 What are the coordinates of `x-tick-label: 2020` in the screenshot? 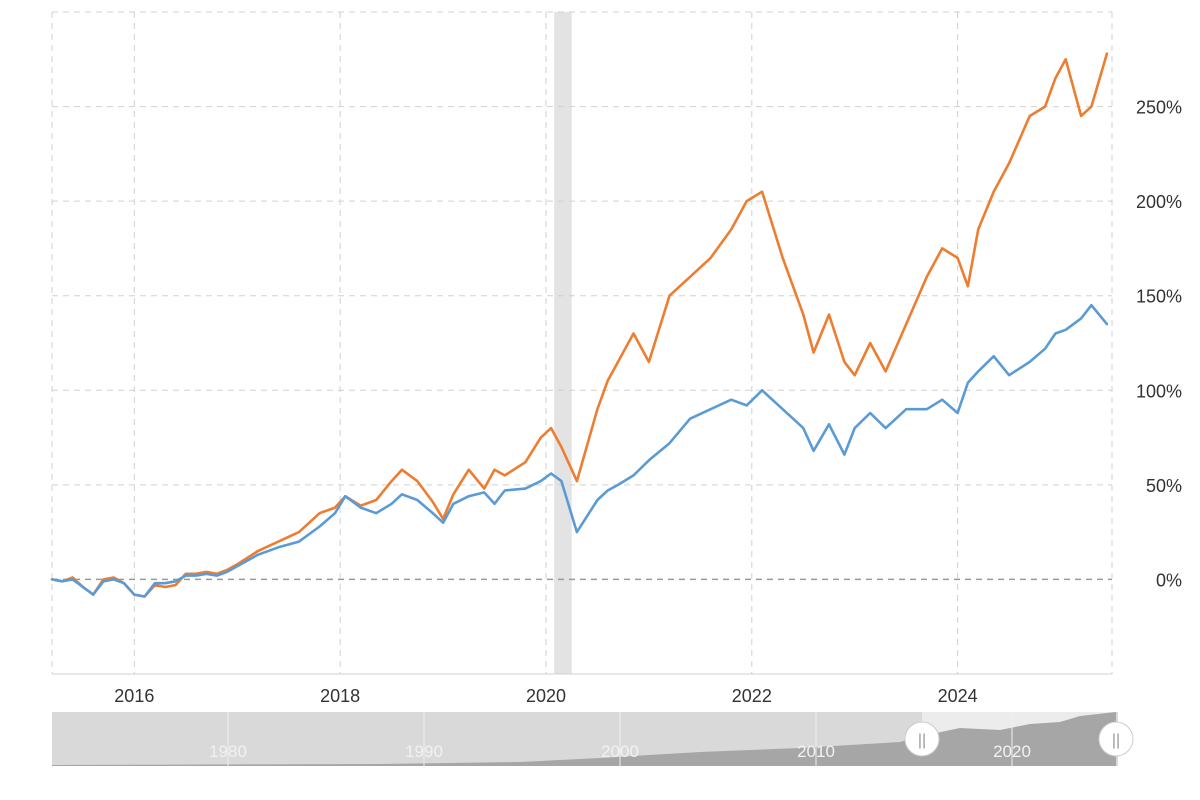 It's located at (546, 696).